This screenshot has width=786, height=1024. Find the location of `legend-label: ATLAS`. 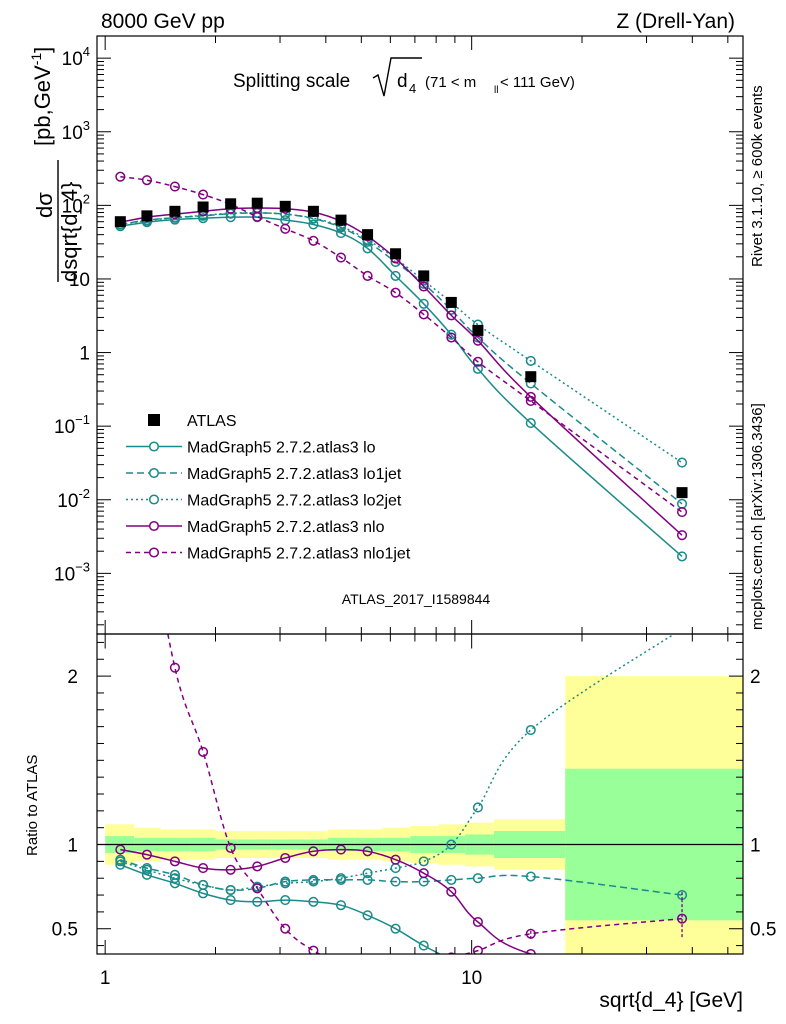

legend-label: ATLAS is located at coordinates (212, 421).